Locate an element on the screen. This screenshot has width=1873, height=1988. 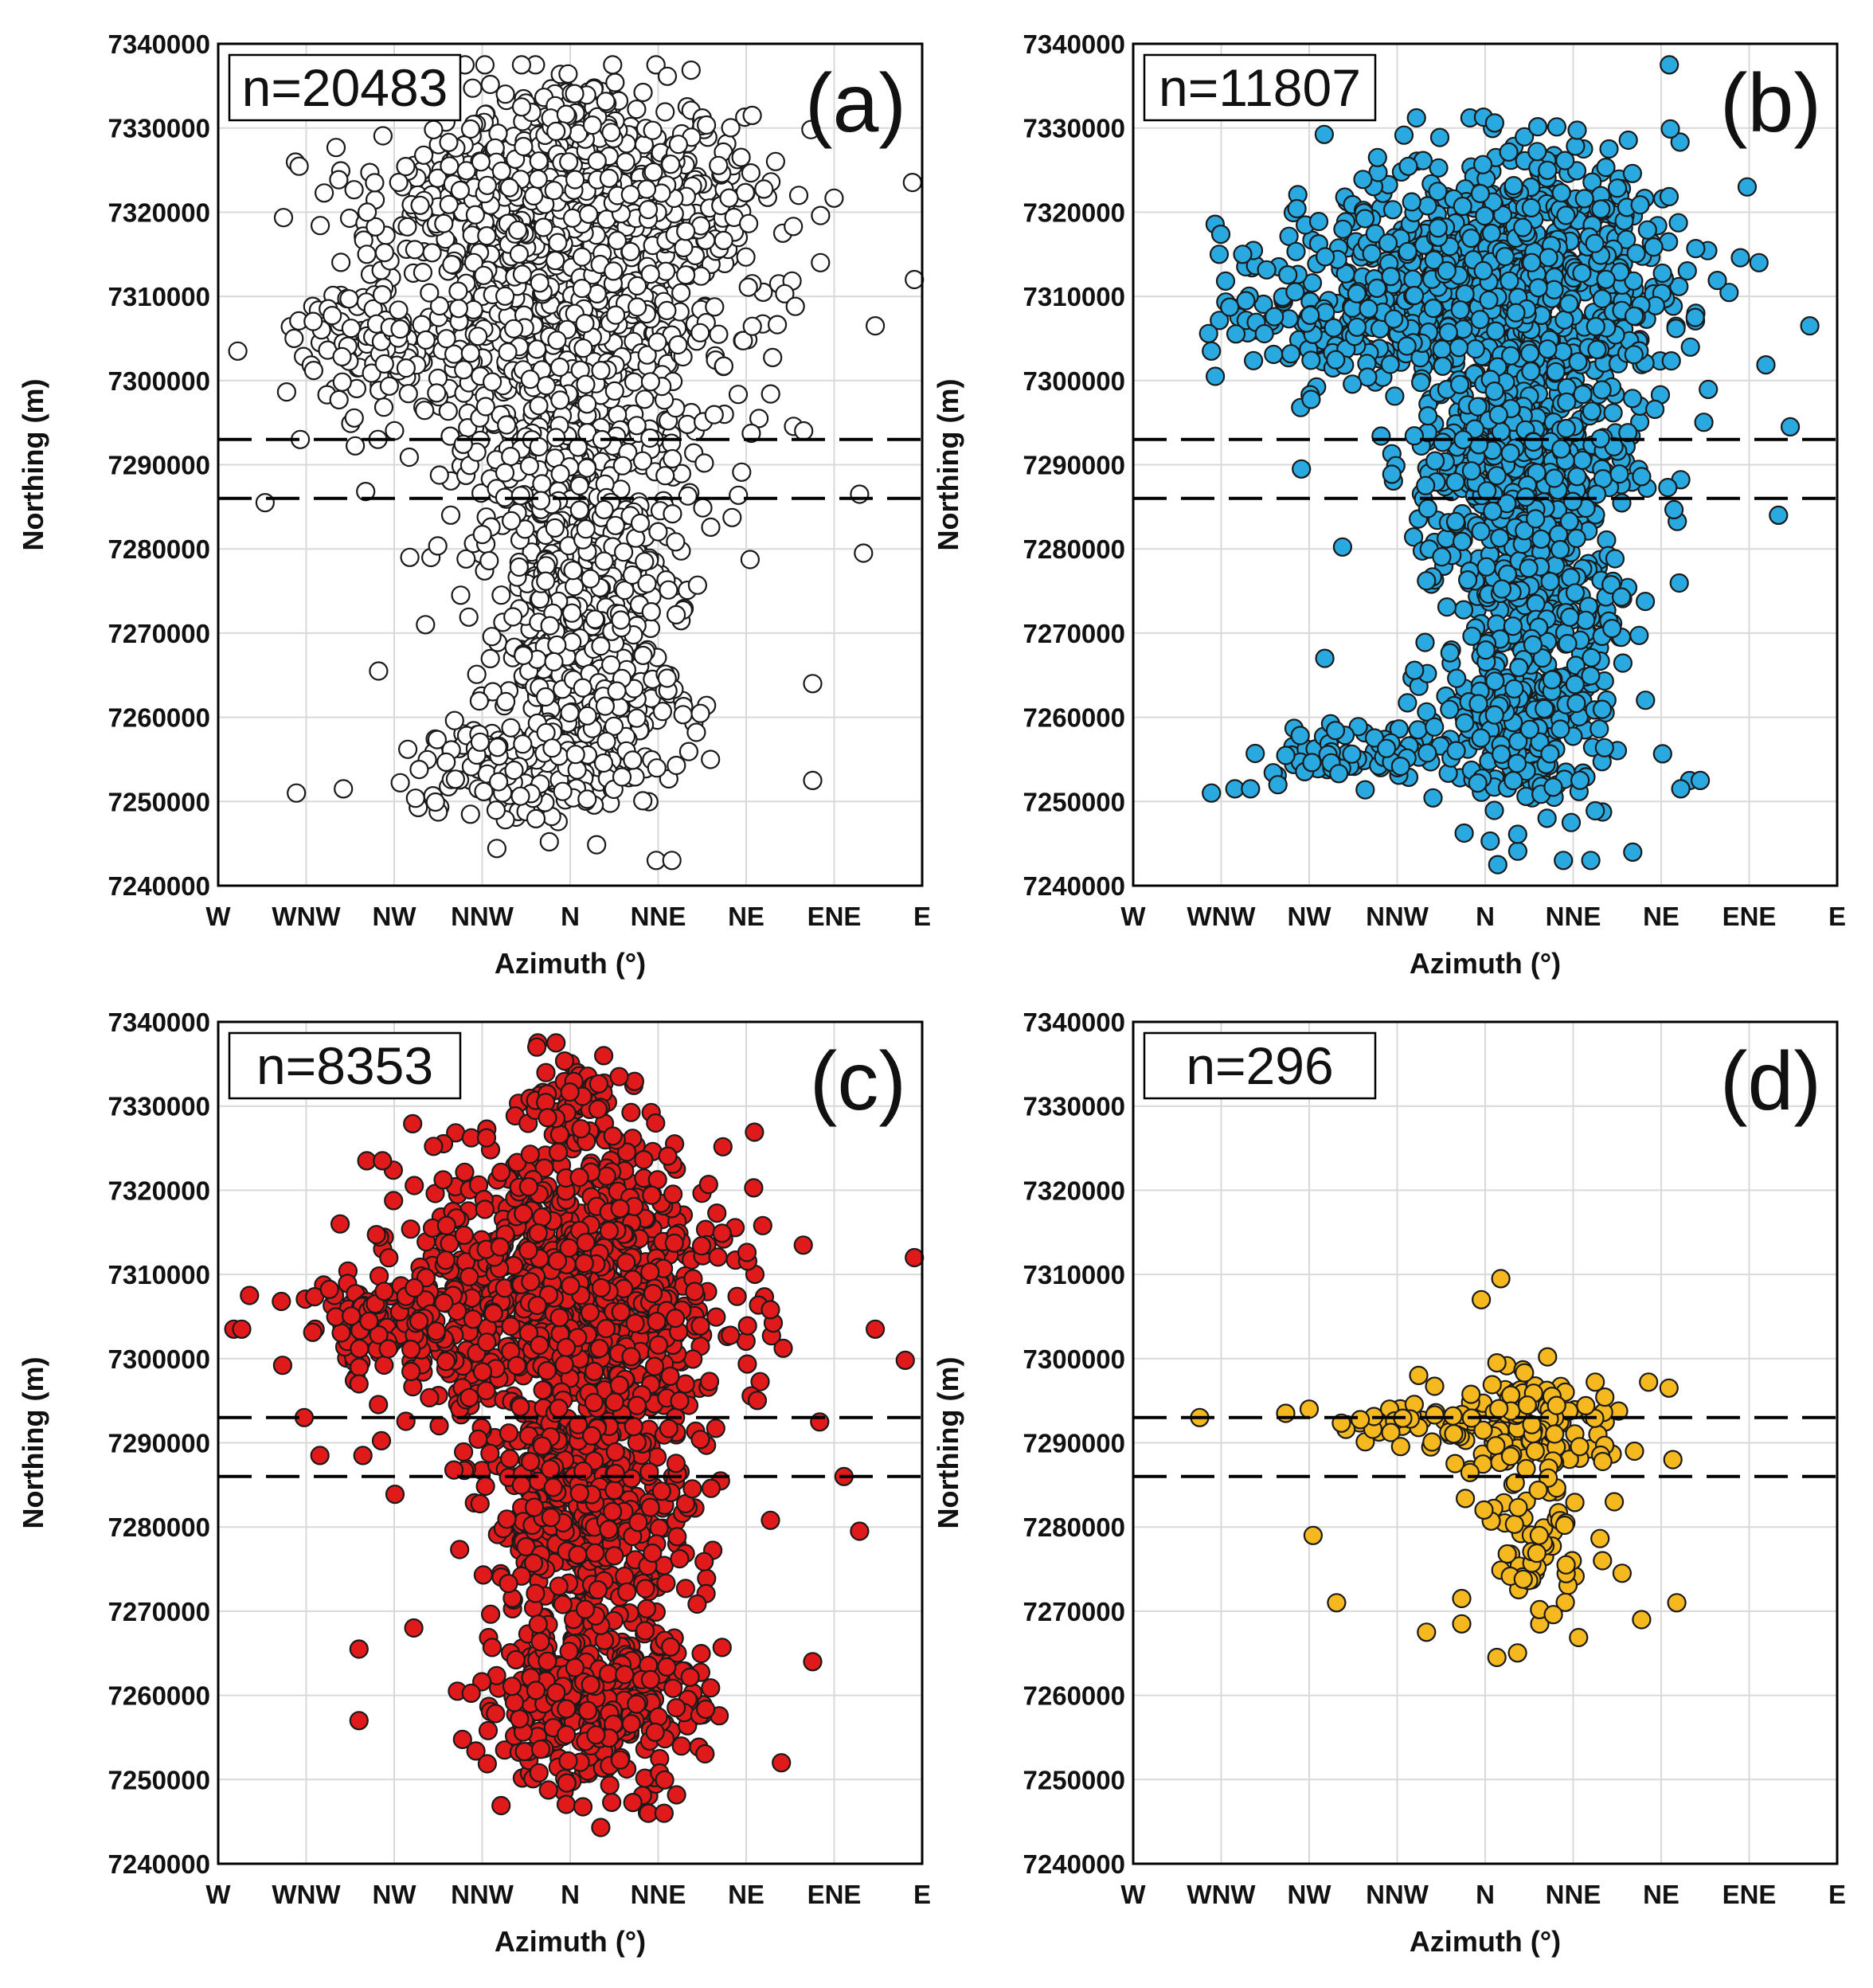
y-tick-label: 7310000 is located at coordinates (1074, 296).